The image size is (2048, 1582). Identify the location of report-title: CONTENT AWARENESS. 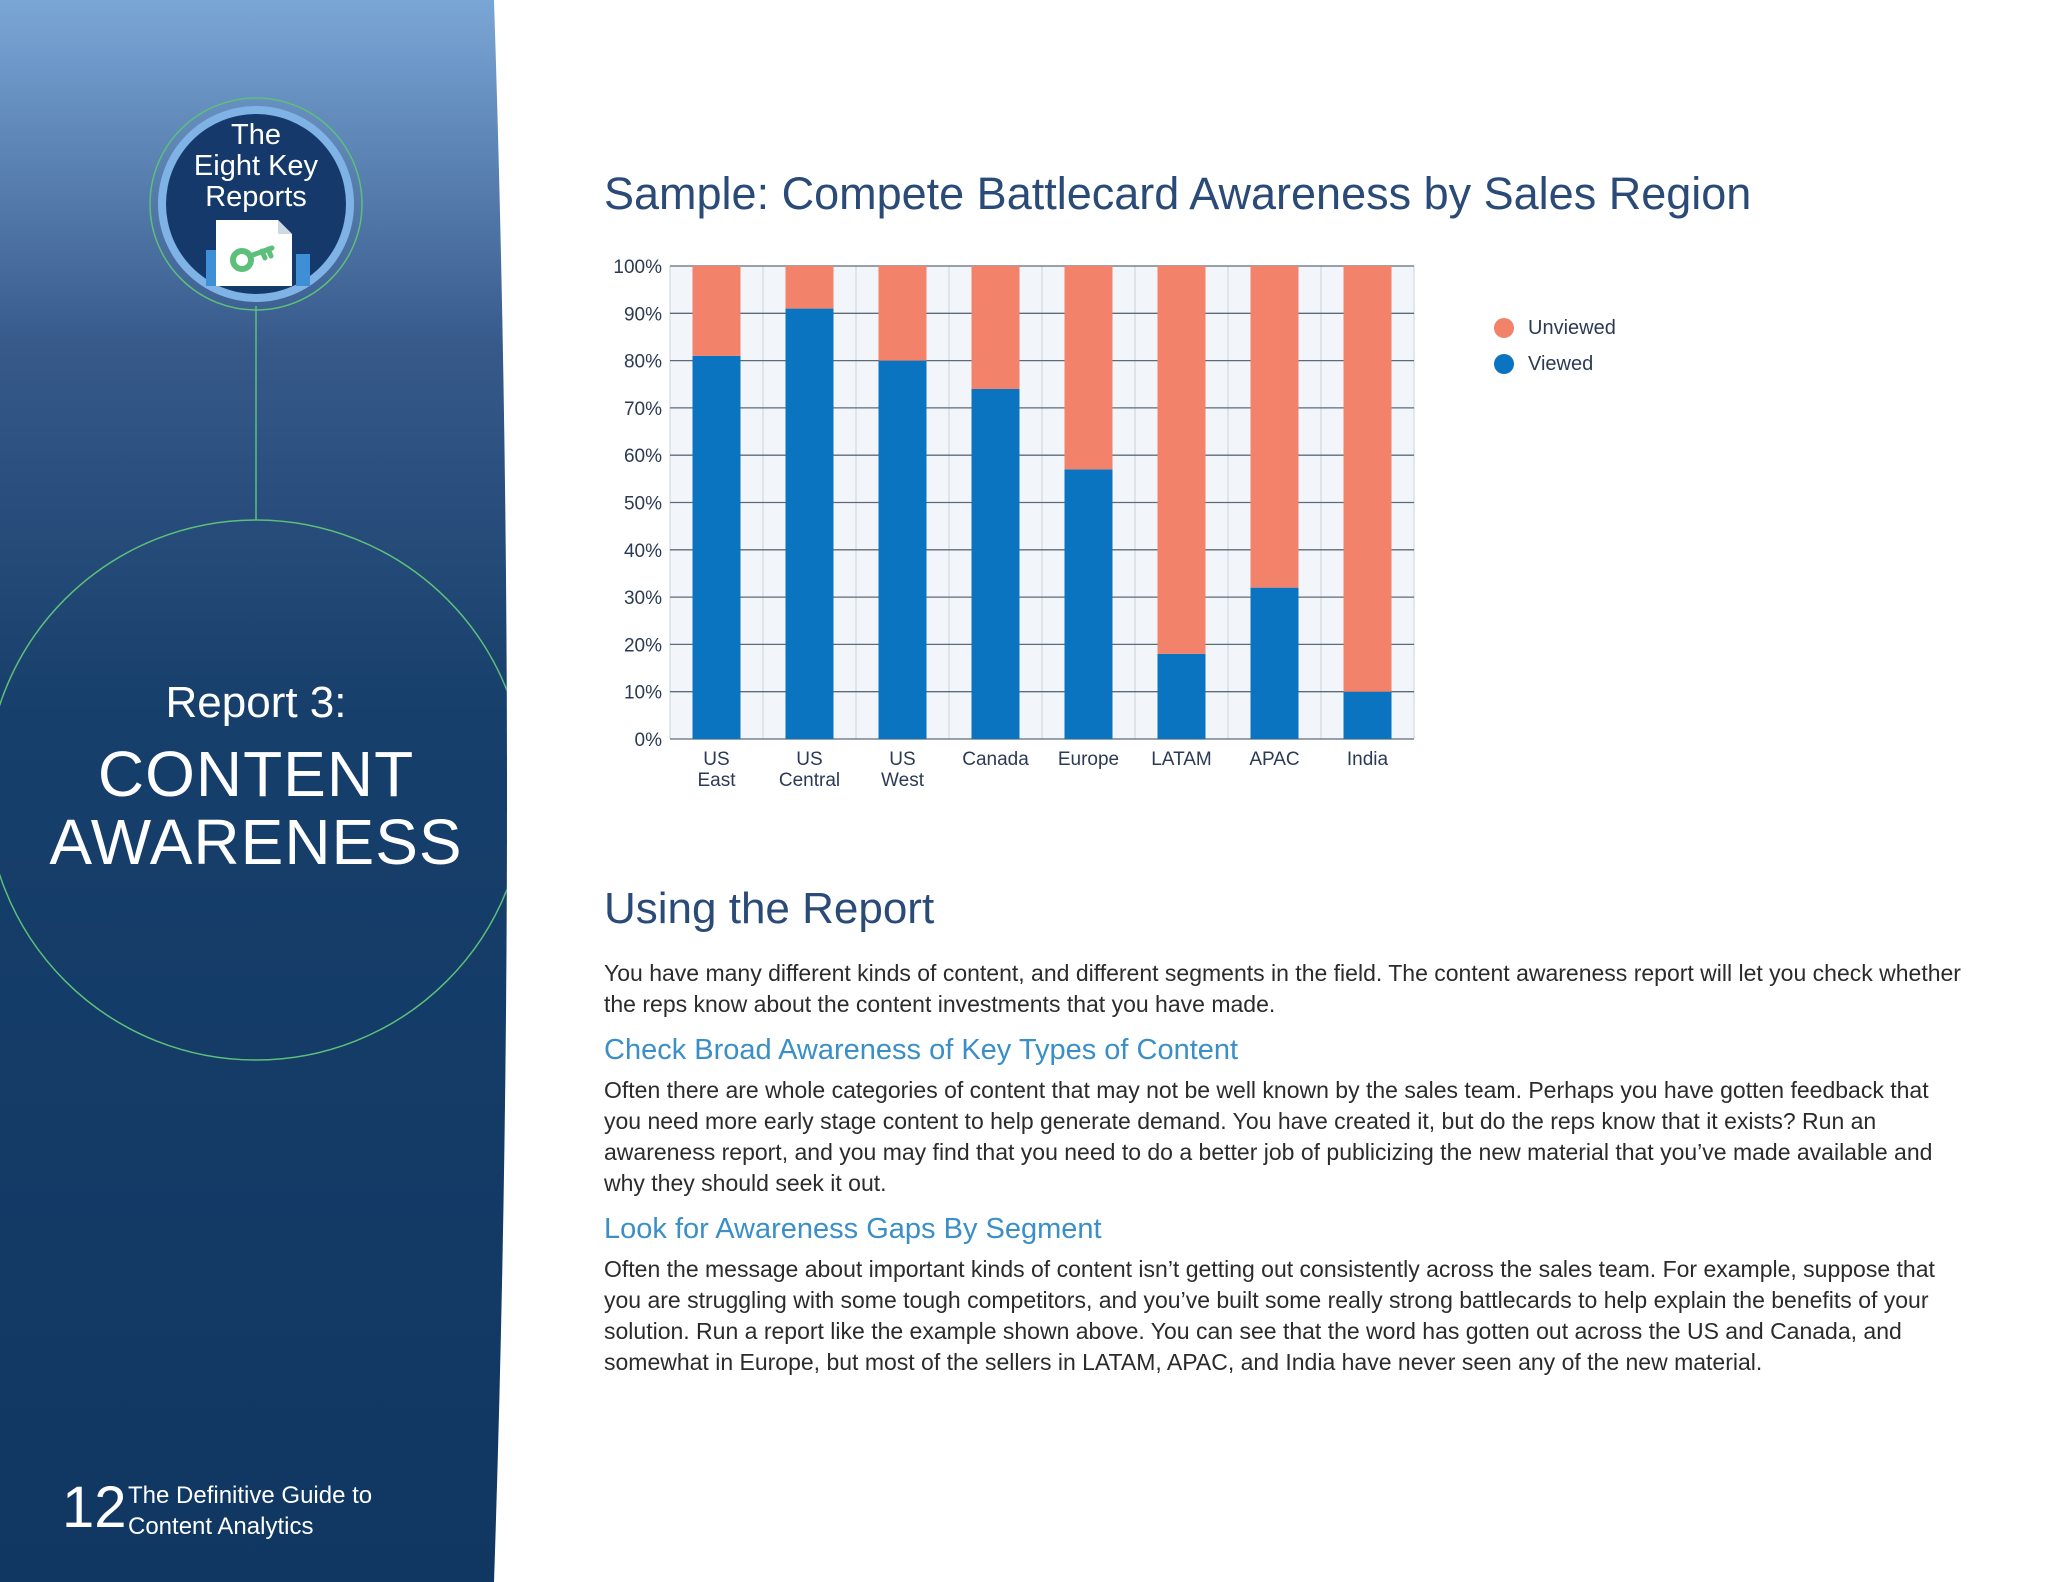
(256, 808).